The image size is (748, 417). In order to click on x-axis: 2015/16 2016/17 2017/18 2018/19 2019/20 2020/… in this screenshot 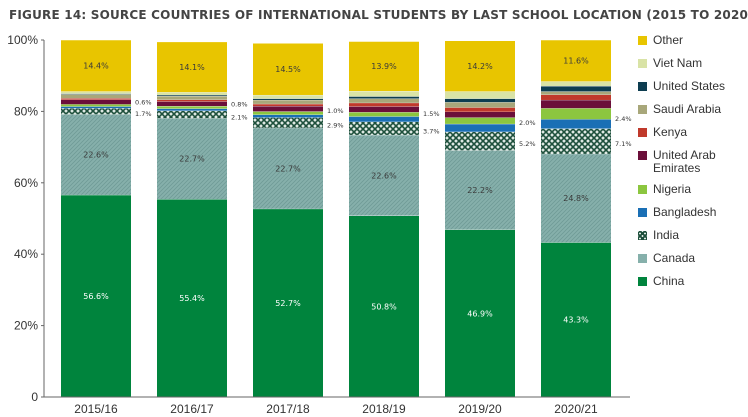, I will do `click(337, 406)`.